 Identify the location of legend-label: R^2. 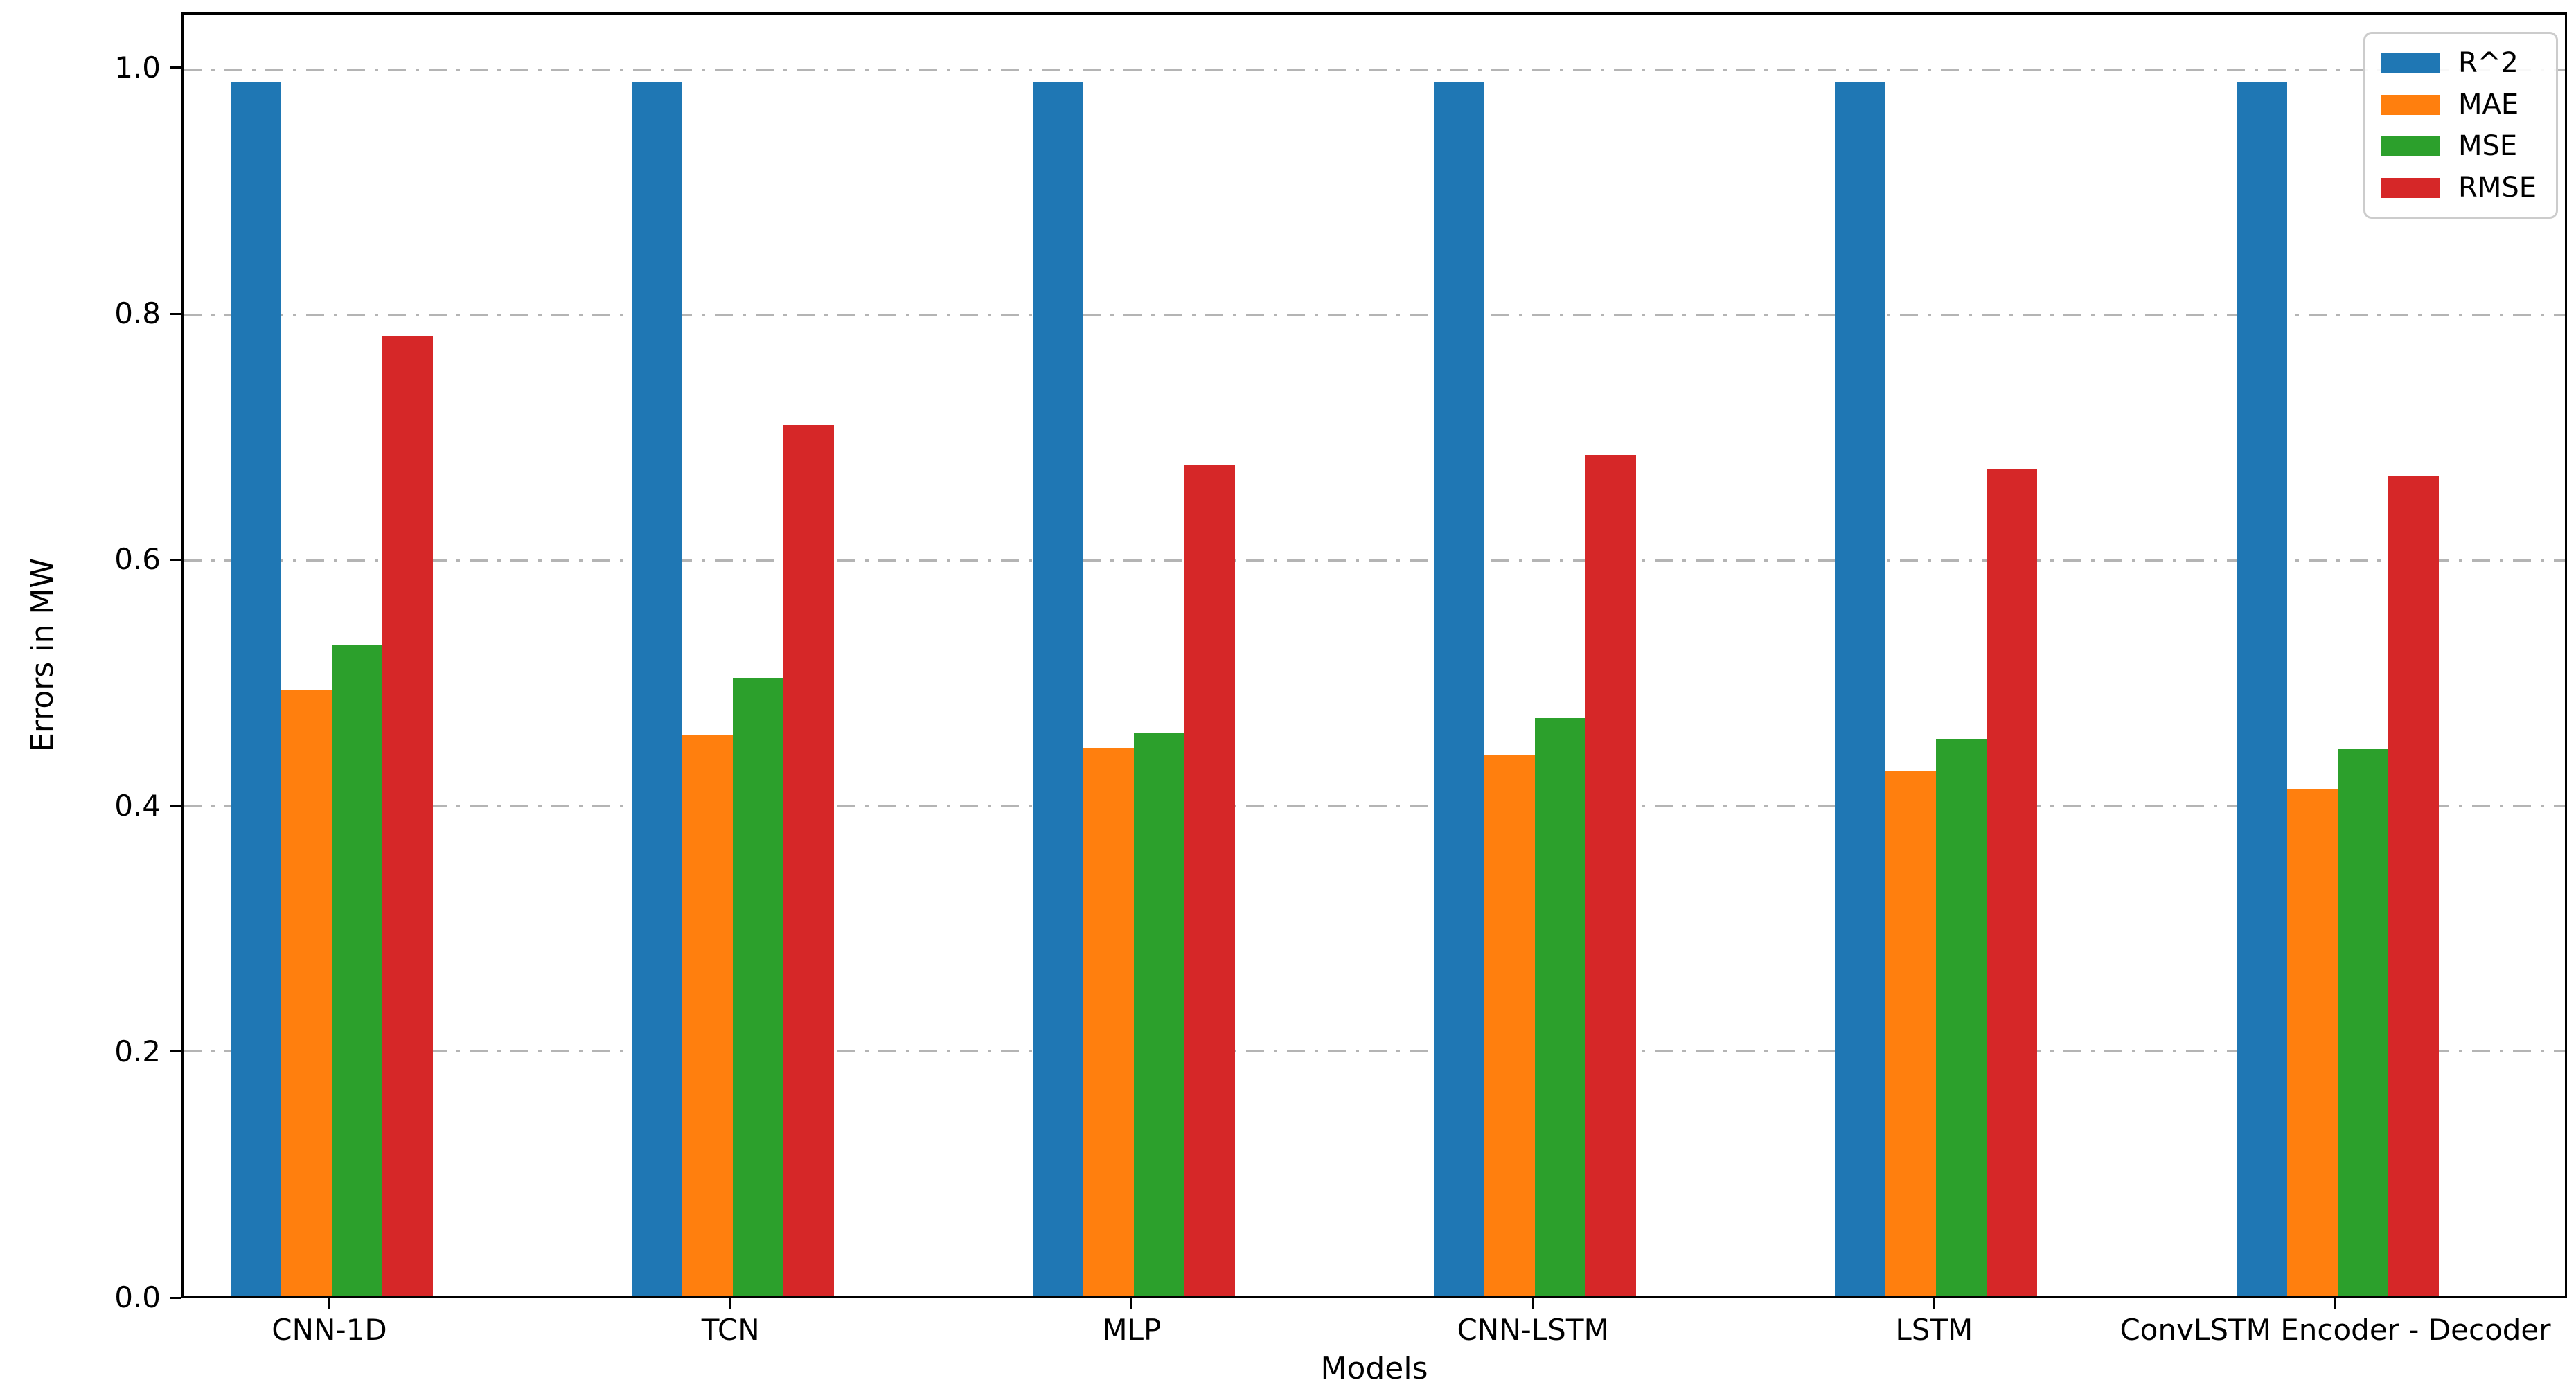
(2488, 63).